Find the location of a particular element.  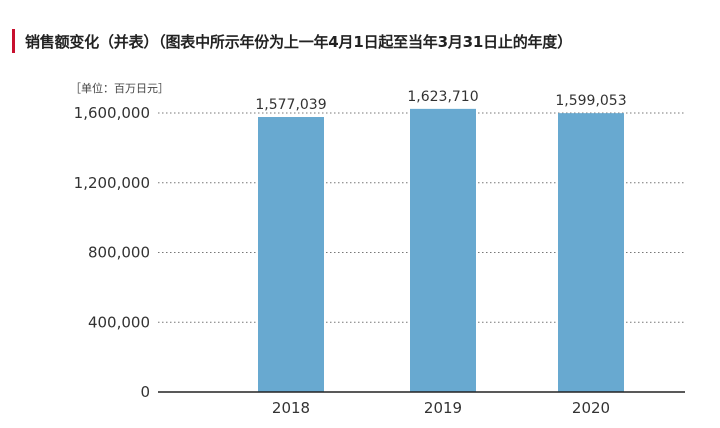

x-tick-label: 2019 is located at coordinates (443, 408).